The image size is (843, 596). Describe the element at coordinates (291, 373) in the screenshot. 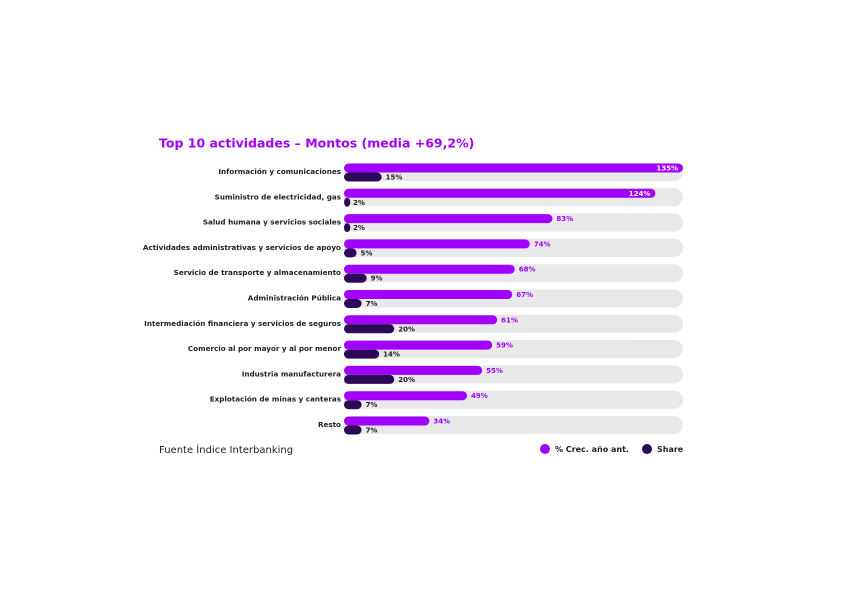

I see `category-label: Industria manufacturera` at that location.